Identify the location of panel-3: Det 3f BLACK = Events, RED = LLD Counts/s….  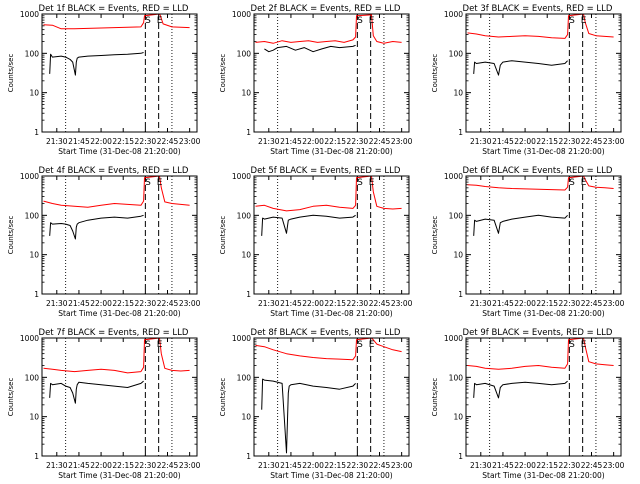
(528, 80).